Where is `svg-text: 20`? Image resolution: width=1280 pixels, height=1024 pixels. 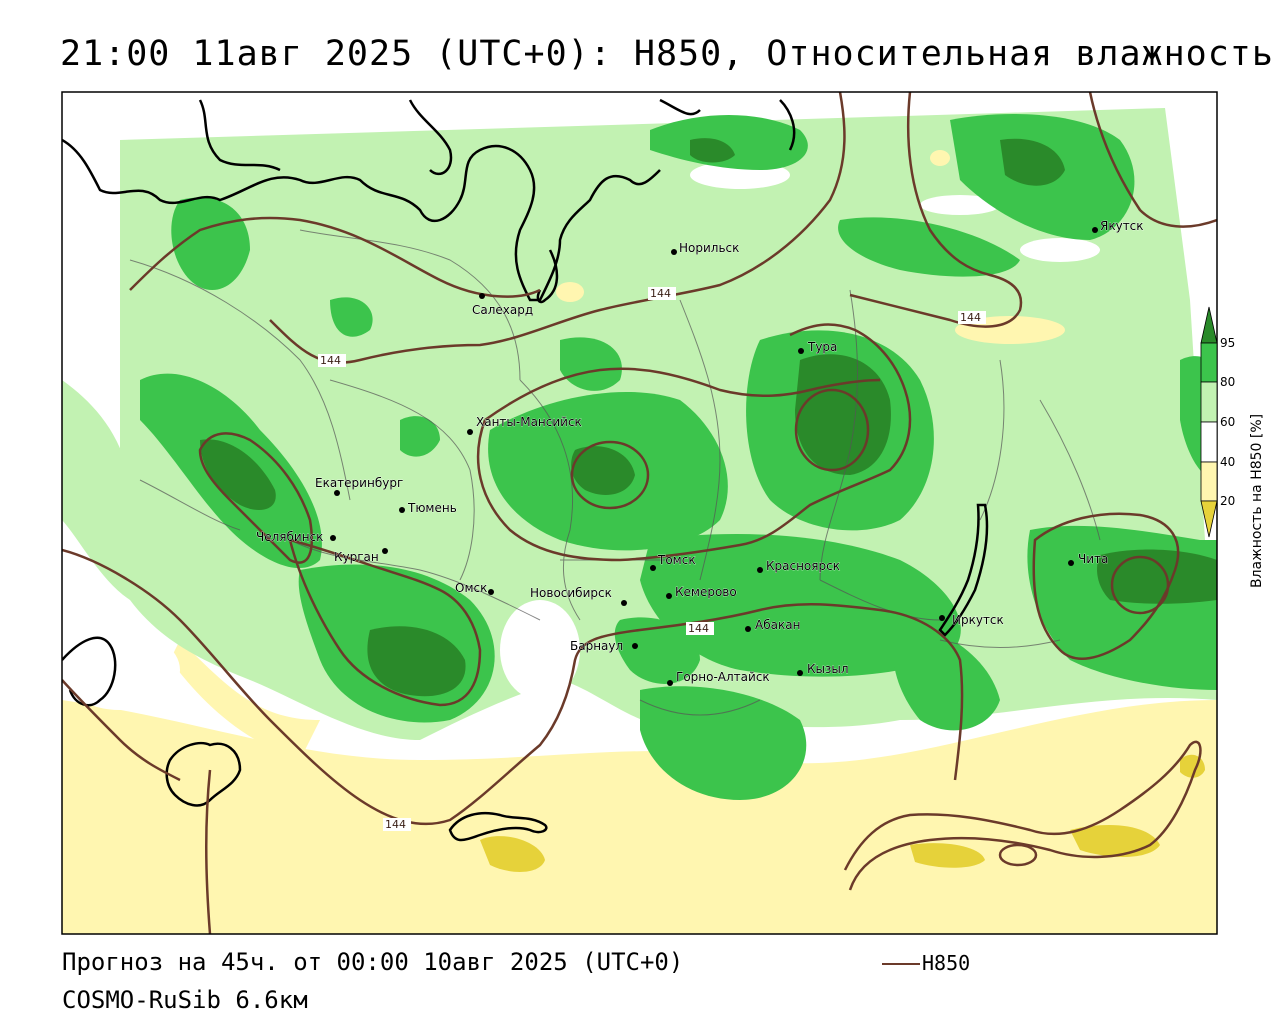 svg-text: 20 is located at coordinates (1227, 501).